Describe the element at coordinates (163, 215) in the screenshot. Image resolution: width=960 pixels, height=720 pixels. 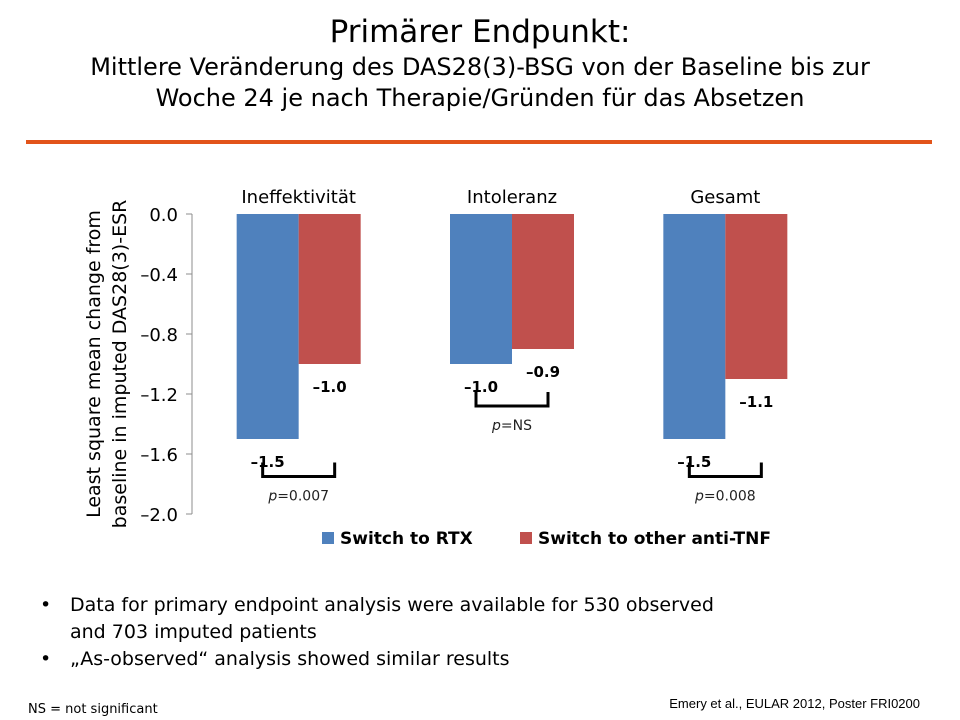
I see `y-tick-label: 0.0` at that location.